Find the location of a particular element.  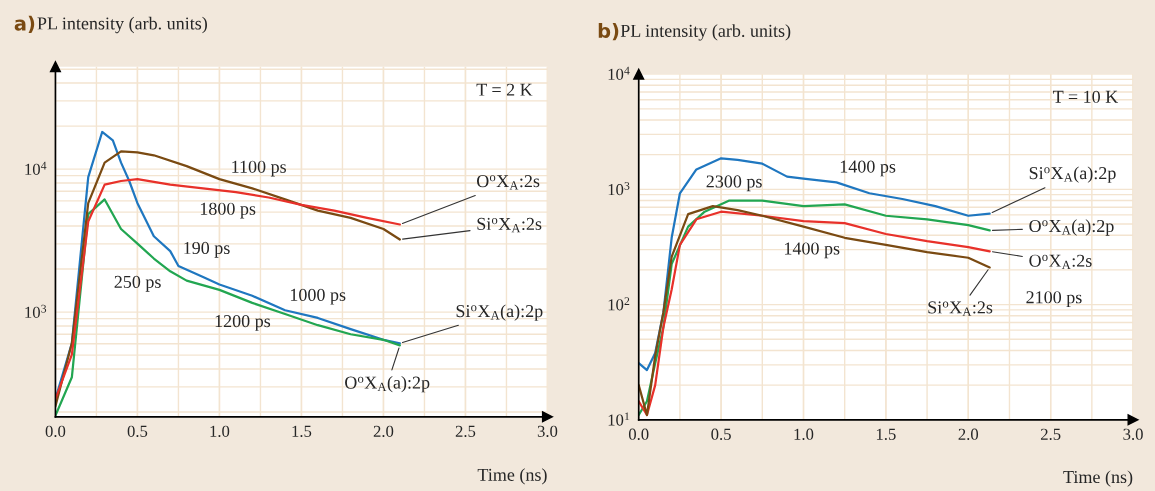

chart-title: a) is located at coordinates (24, 24).